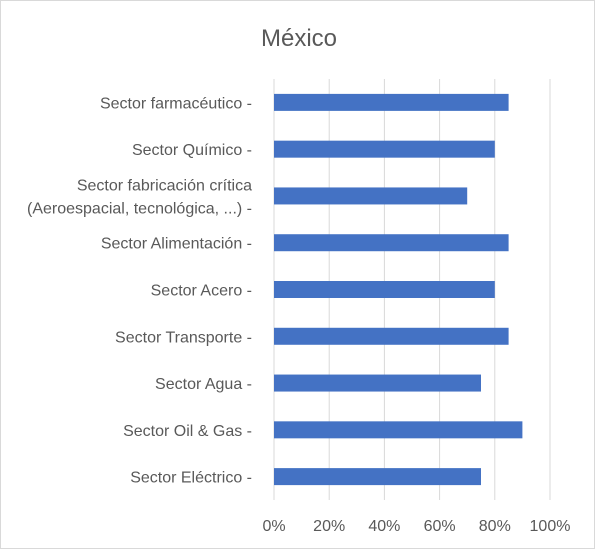  What do you see at coordinates (176, 103) in the screenshot?
I see `category-label: Sector farmacéutico -` at bounding box center [176, 103].